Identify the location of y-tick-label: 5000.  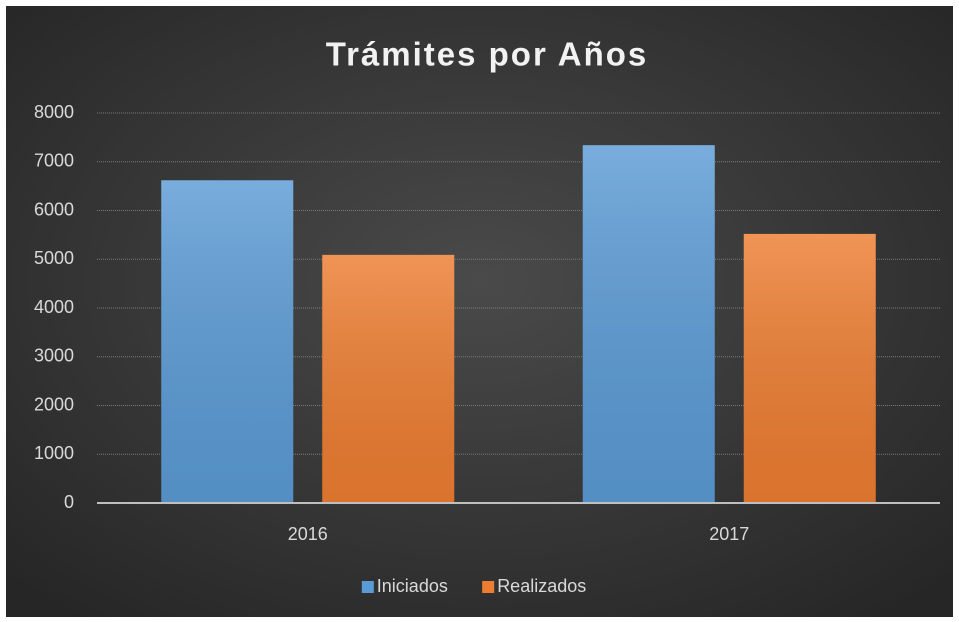
(54, 258).